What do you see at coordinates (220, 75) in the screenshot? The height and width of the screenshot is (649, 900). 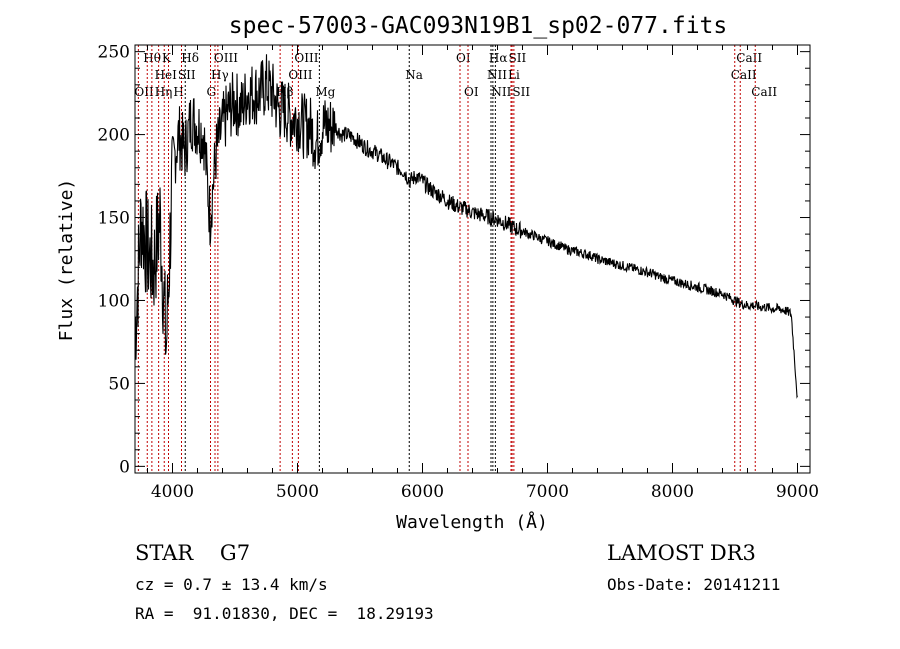 I see `line-label: Hγ` at bounding box center [220, 75].